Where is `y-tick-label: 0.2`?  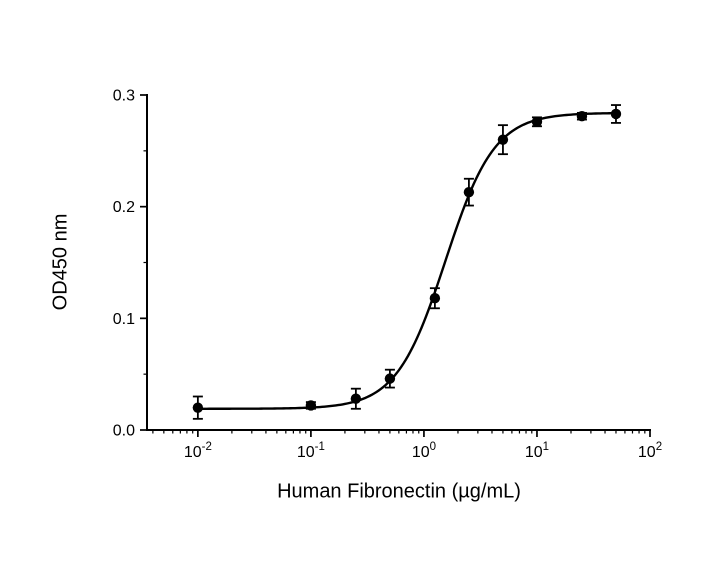
y-tick-label: 0.2 is located at coordinates (124, 207).